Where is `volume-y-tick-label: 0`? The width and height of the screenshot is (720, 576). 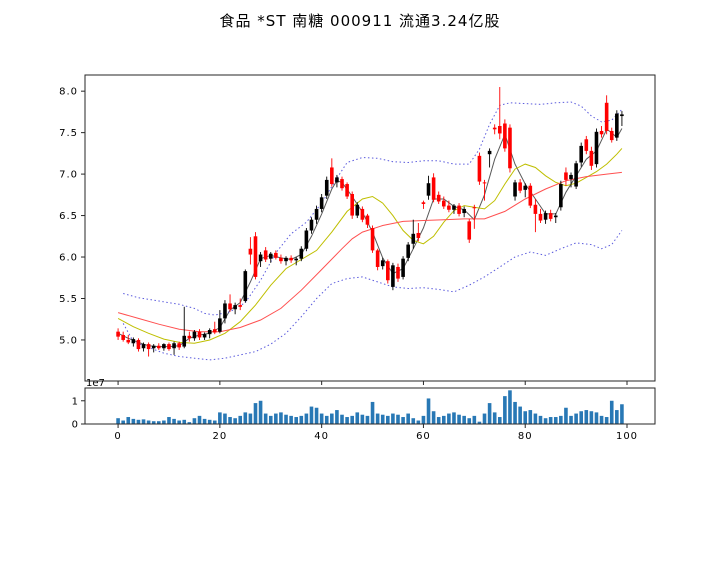
volume-y-tick-label: 0 is located at coordinates (75, 425).